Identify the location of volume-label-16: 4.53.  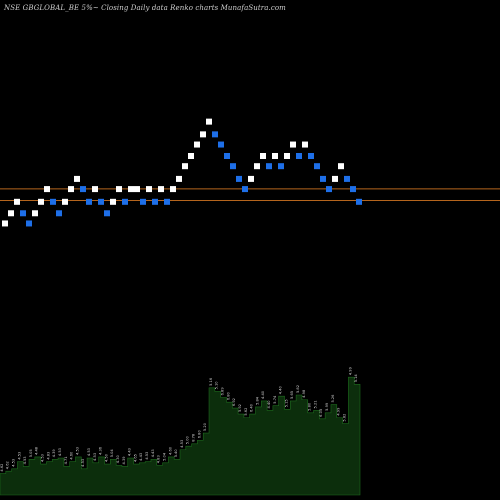
(95, 457).